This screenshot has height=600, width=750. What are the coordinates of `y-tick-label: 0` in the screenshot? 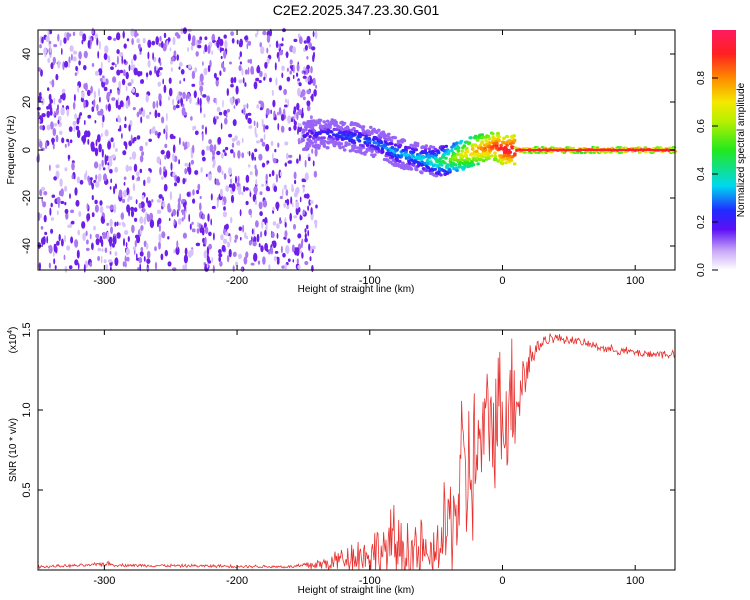 It's located at (27, 150).